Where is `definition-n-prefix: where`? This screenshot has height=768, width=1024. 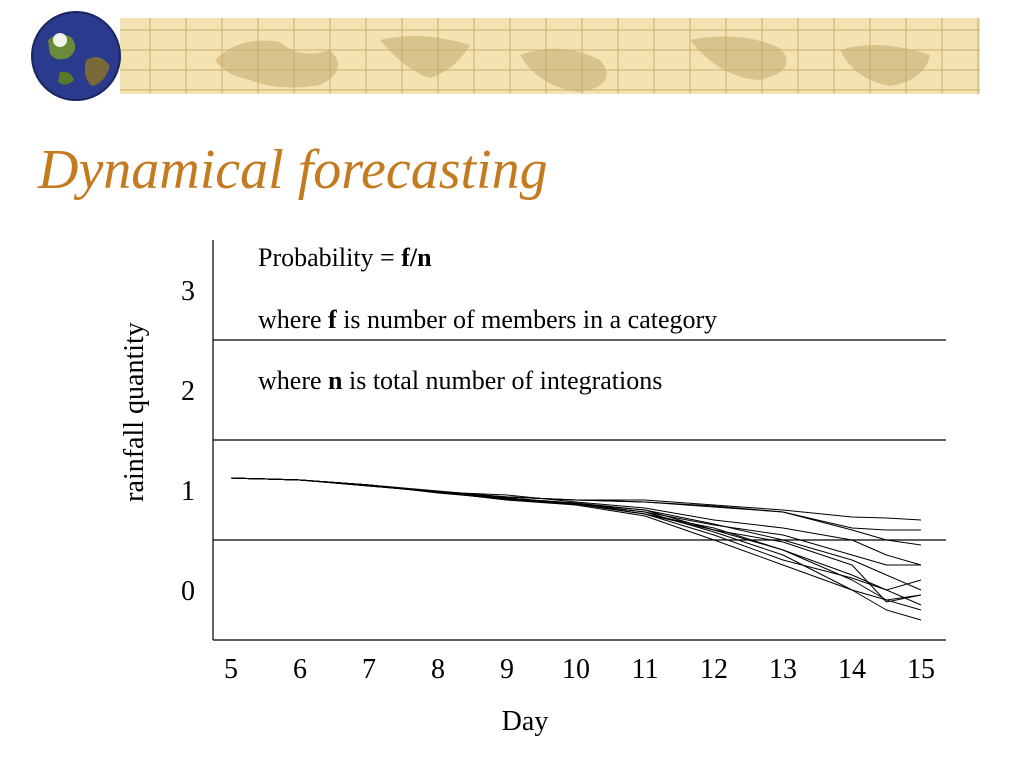
definition-n-prefix: where is located at coordinates (293, 380).